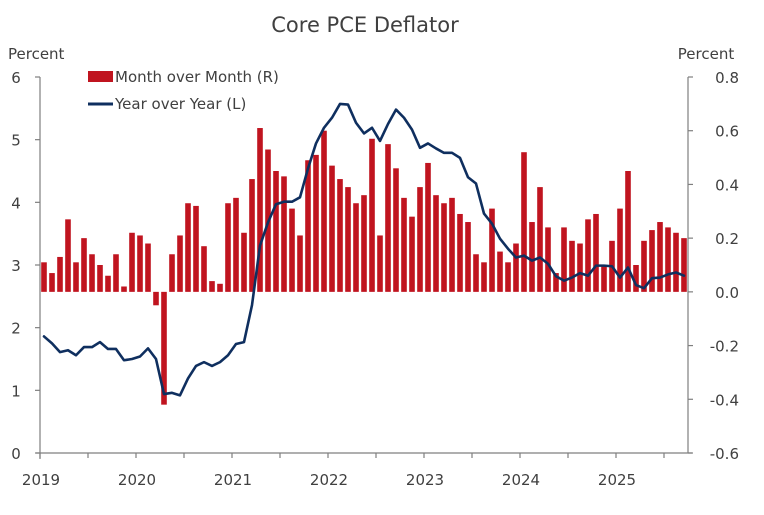 Image resolution: width=764 pixels, height=515 pixels. What do you see at coordinates (724, 454) in the screenshot?
I see `right-tick-label: -0.6` at bounding box center [724, 454].